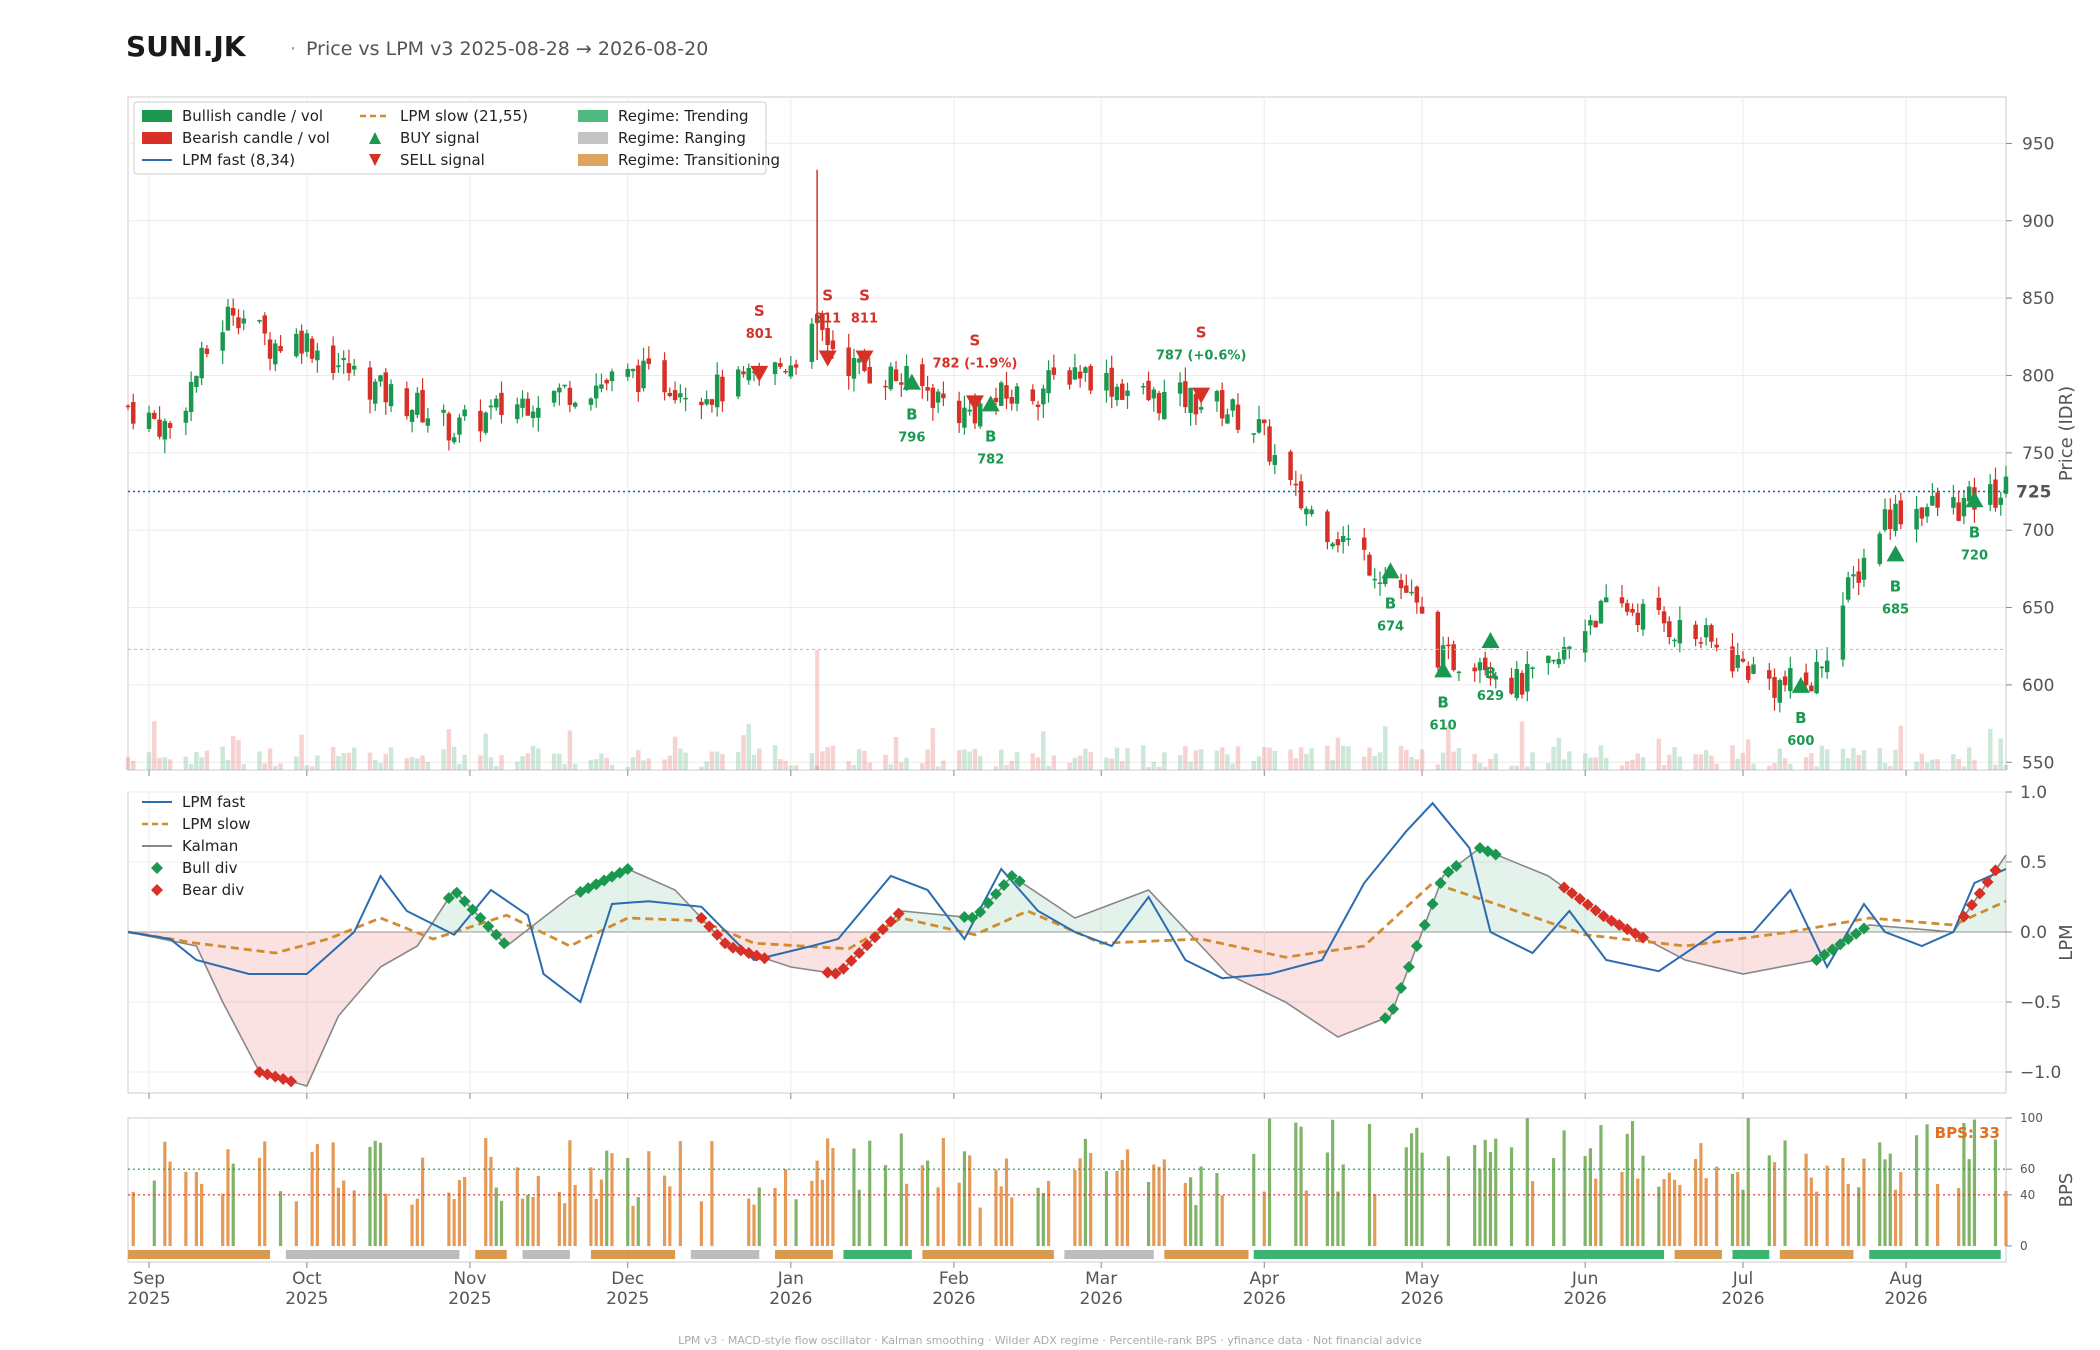 The image size is (2100, 1350). What do you see at coordinates (1751, 1254) in the screenshot?
I see `regime-strip-segment` at bounding box center [1751, 1254].